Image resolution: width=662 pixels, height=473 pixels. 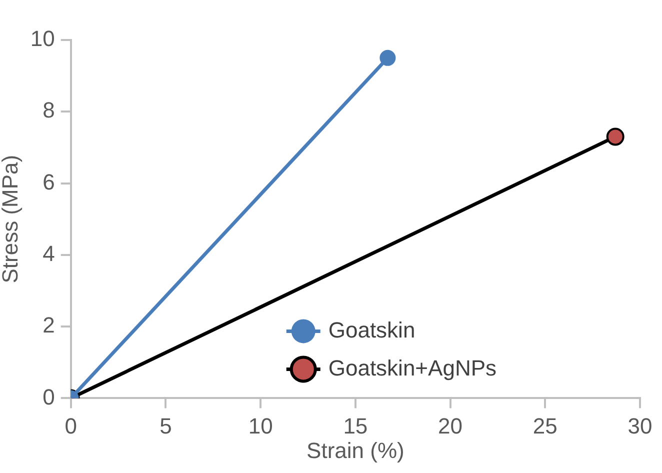 I want to click on x-tick-label: 5, so click(x=166, y=425).